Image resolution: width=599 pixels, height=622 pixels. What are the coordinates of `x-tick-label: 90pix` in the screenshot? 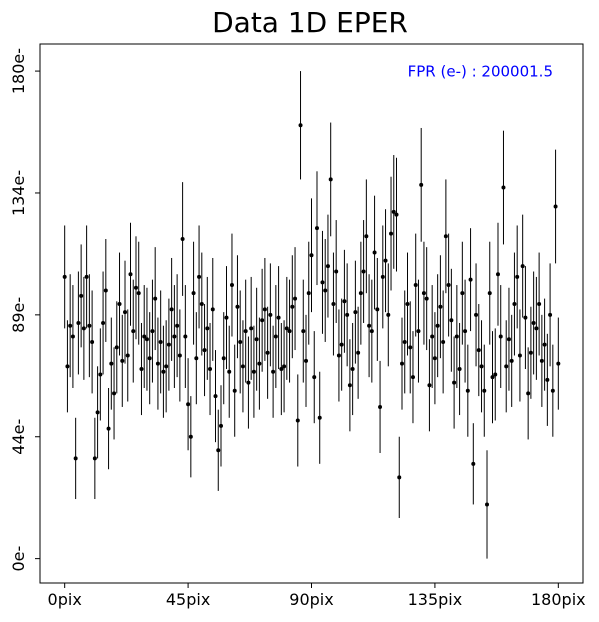 It's located at (311, 599).